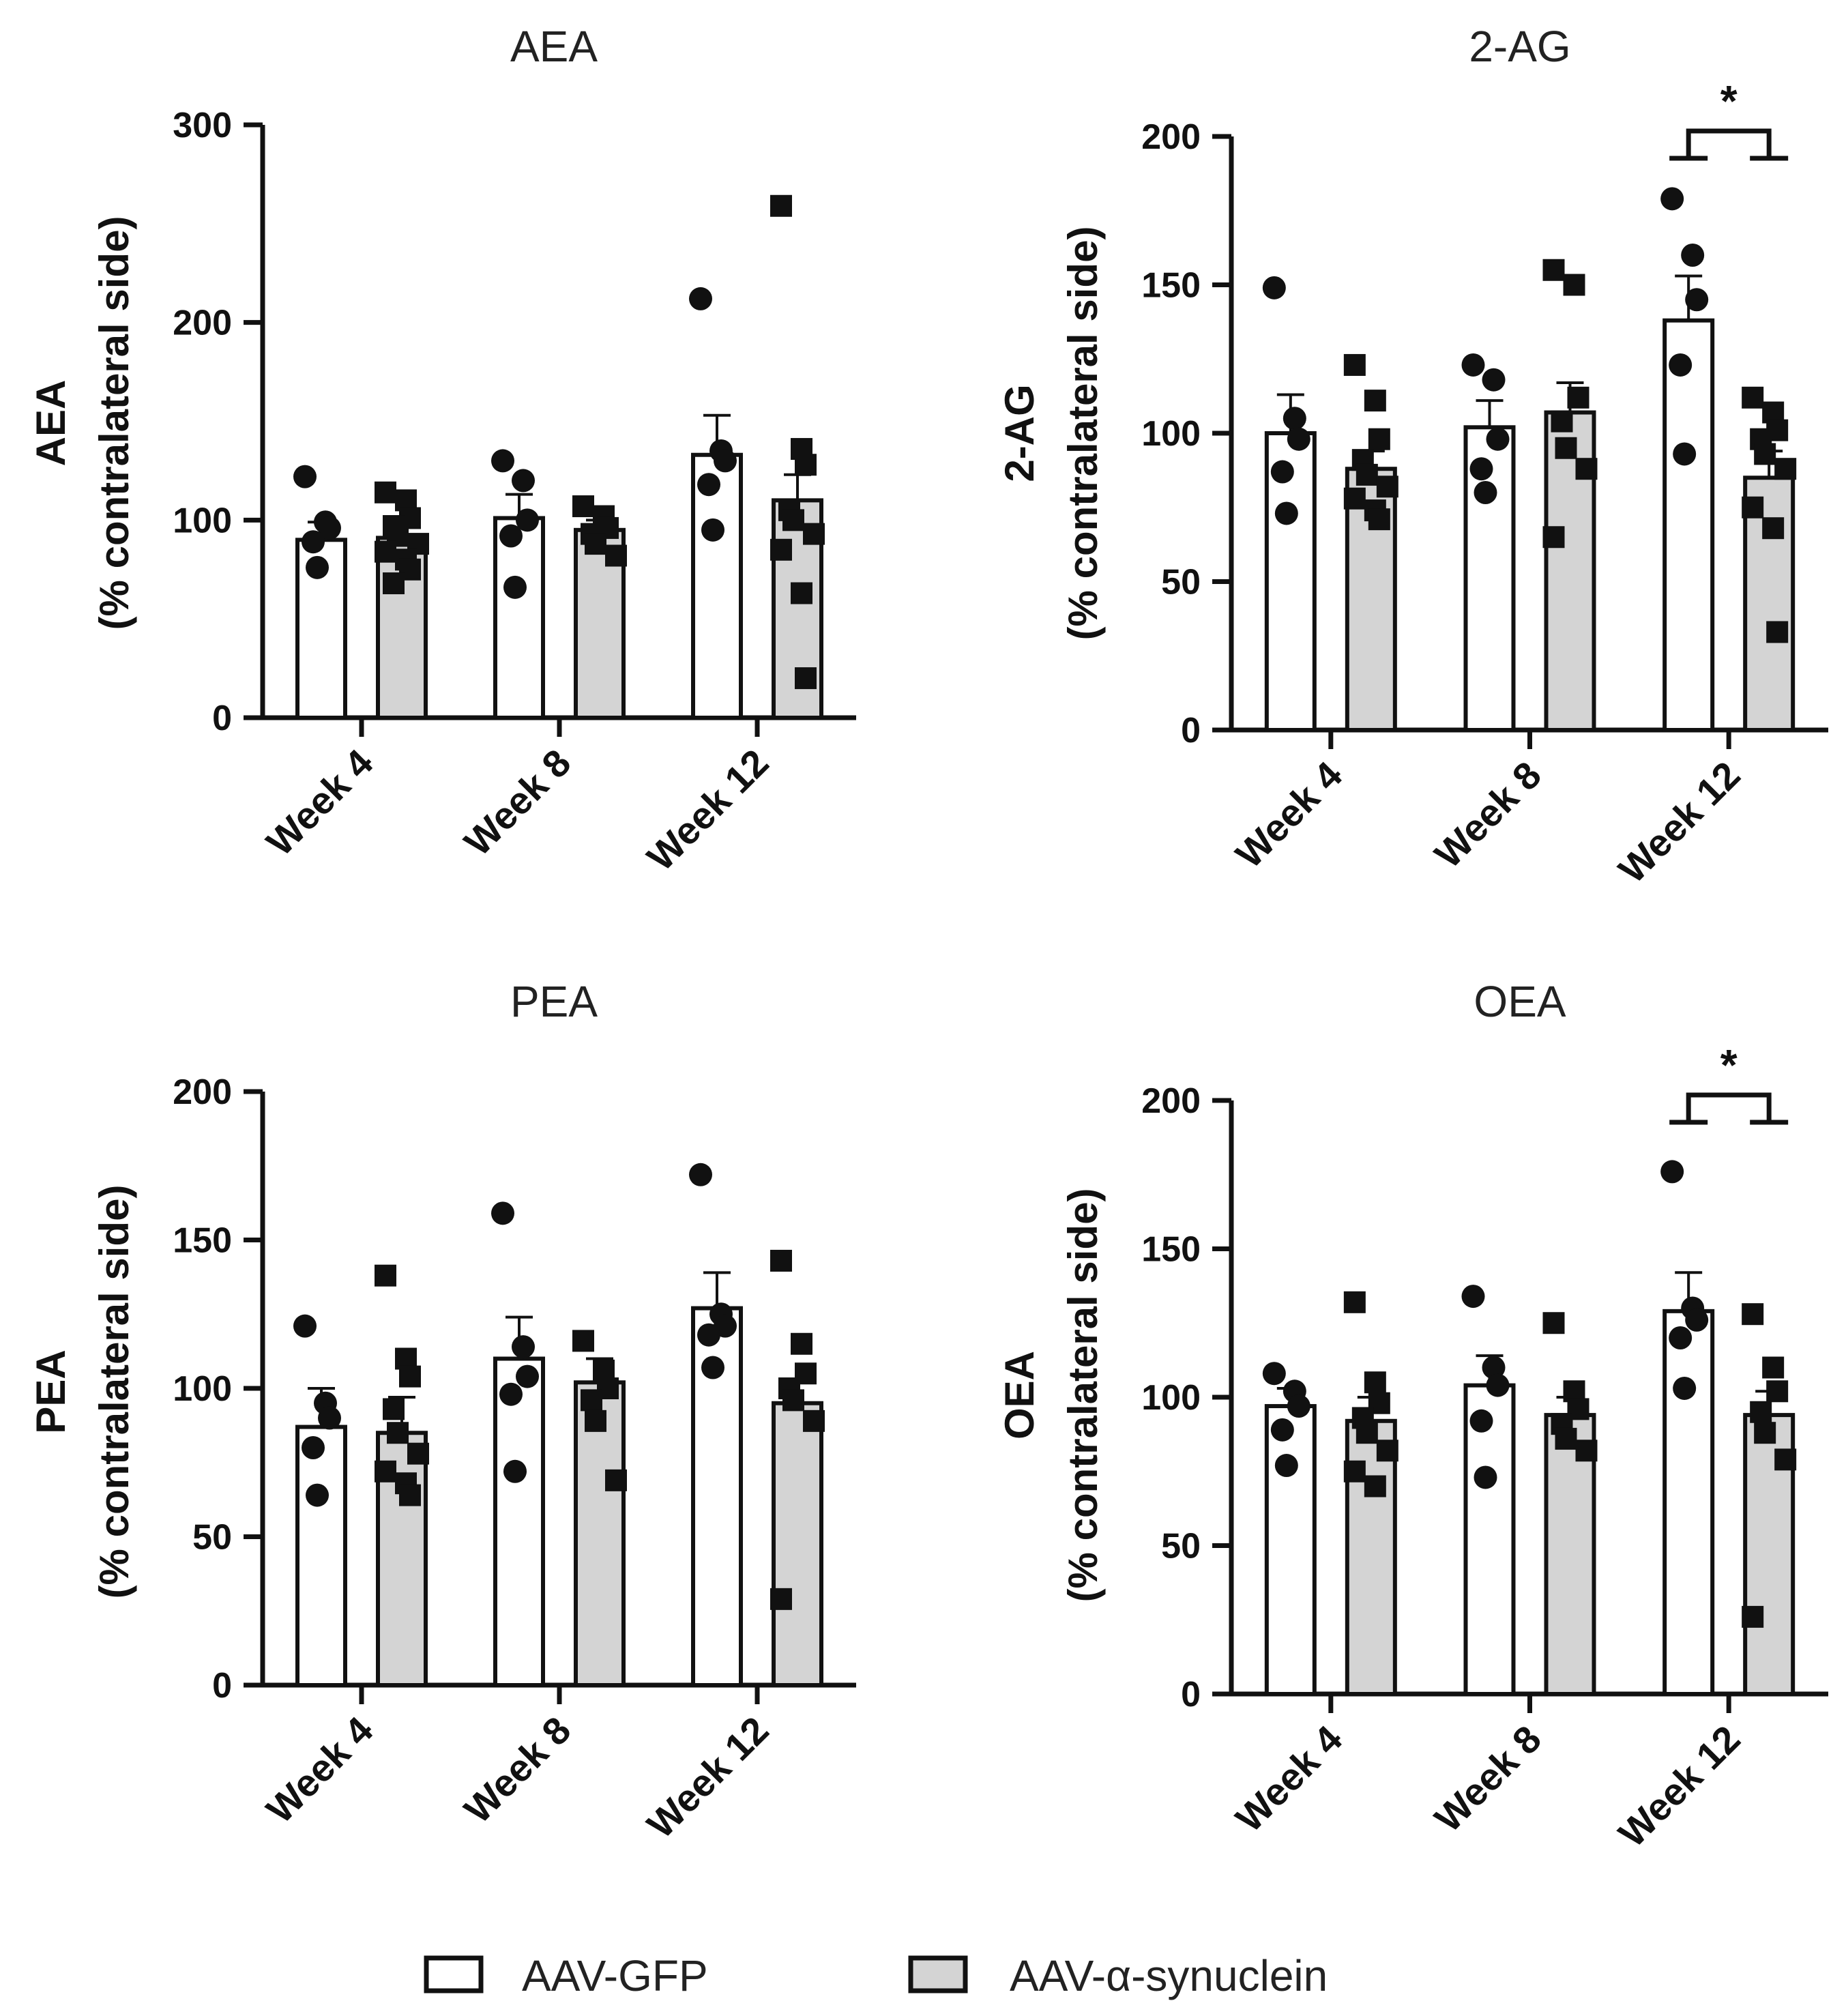 The width and height of the screenshot is (1846, 2016). What do you see at coordinates (514, 1459) in the screenshot?
I see `plot-area: 0 50 100 150 200 Week 4 Week 8 Week 12` at bounding box center [514, 1459].